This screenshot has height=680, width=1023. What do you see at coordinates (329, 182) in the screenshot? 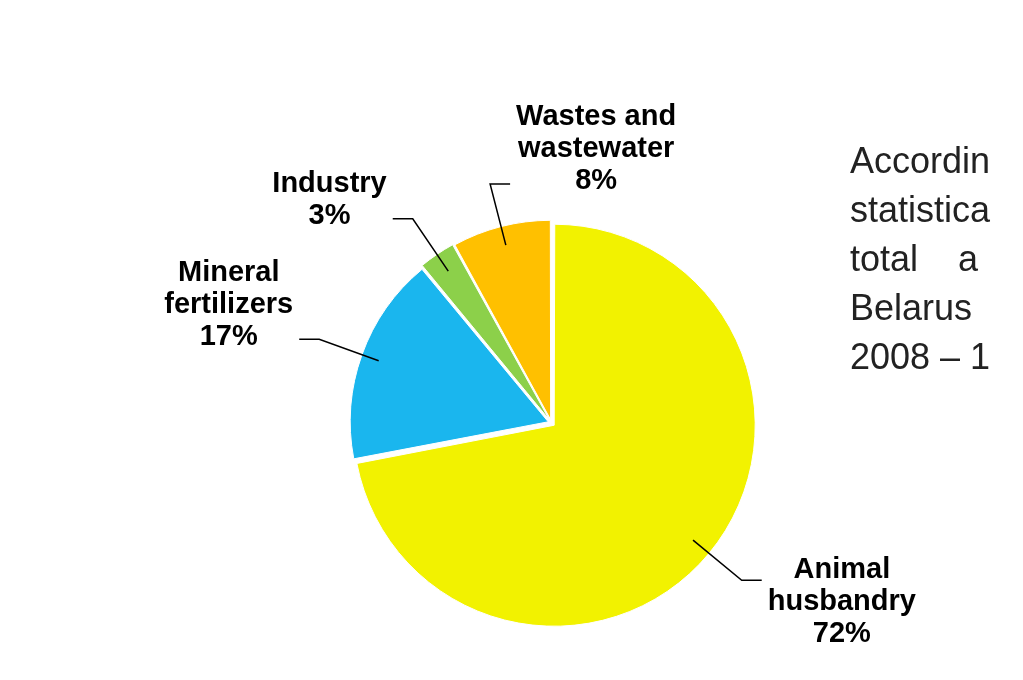
I see `slice-label: Industry` at bounding box center [329, 182].